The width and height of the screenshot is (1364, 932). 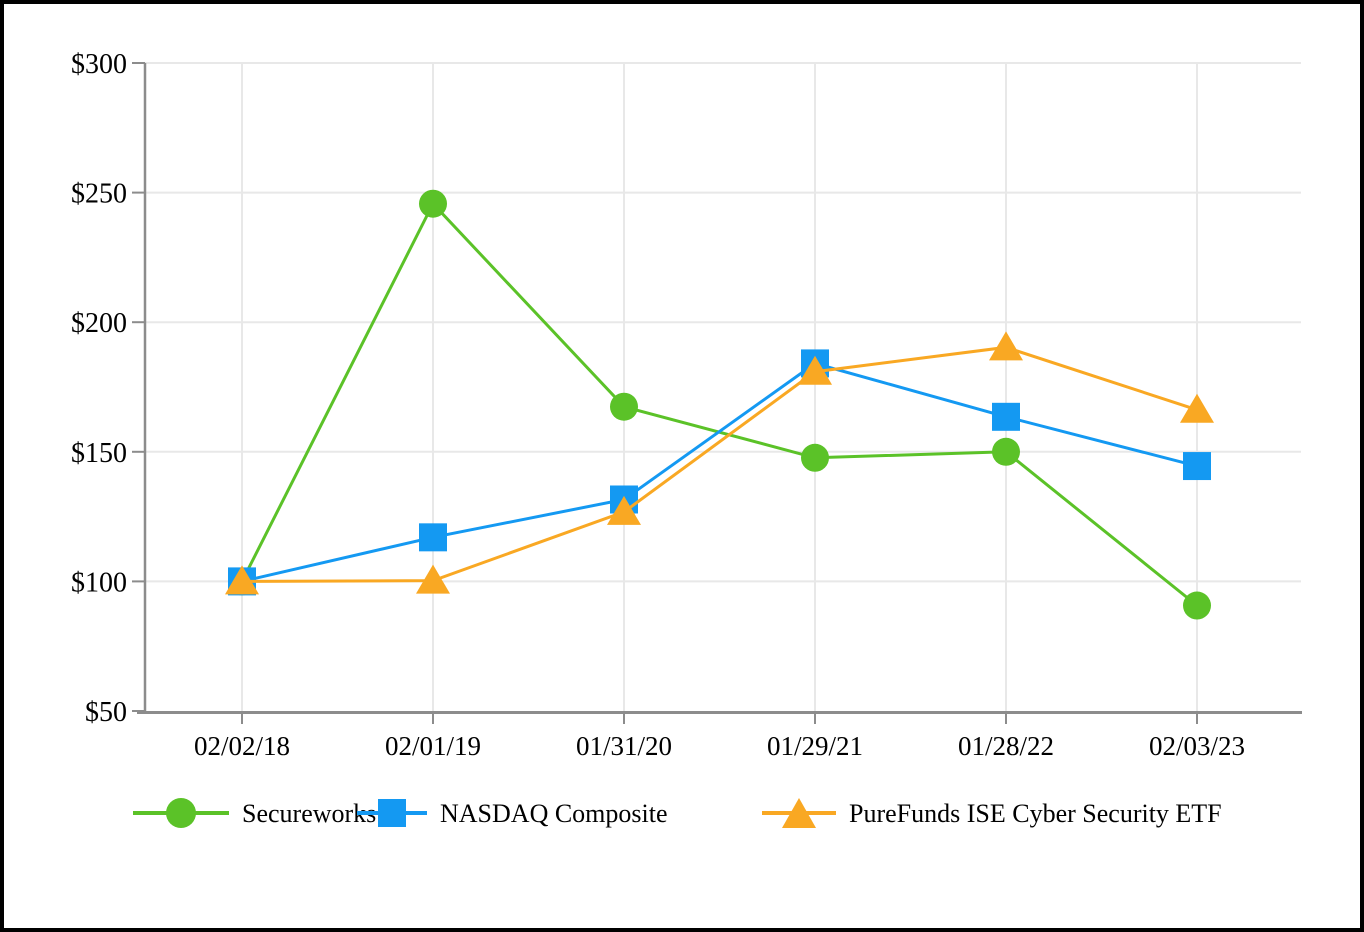 I want to click on legend-label-purefunds-etf: PureFunds ISE Cyber Security ETF, so click(x=1035, y=813).